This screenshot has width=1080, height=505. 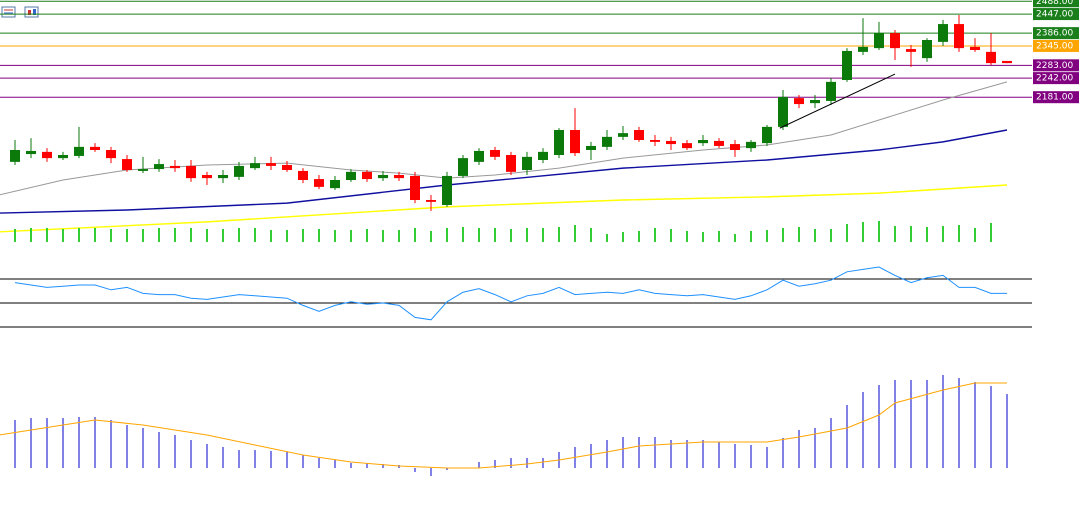 I want to click on level-label: 2386.00, so click(x=1054, y=34).